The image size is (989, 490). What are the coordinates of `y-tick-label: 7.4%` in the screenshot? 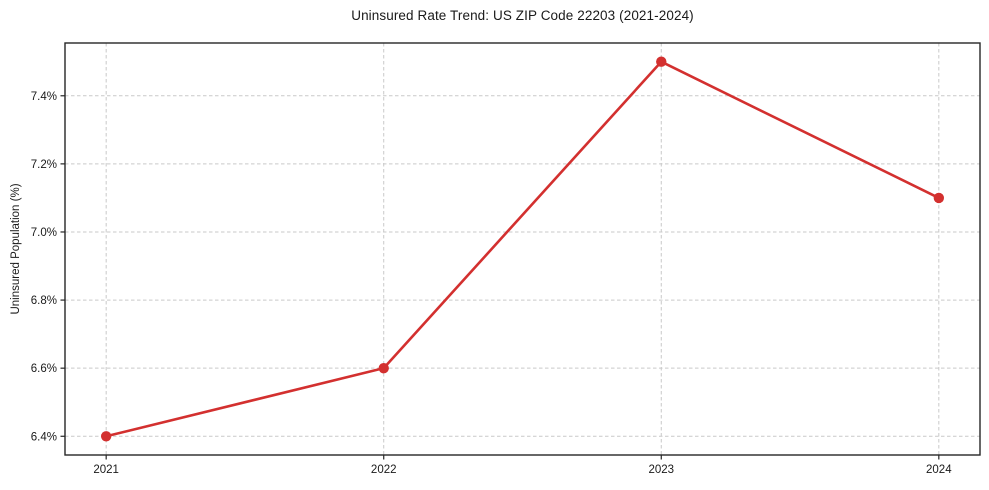 It's located at (44, 97).